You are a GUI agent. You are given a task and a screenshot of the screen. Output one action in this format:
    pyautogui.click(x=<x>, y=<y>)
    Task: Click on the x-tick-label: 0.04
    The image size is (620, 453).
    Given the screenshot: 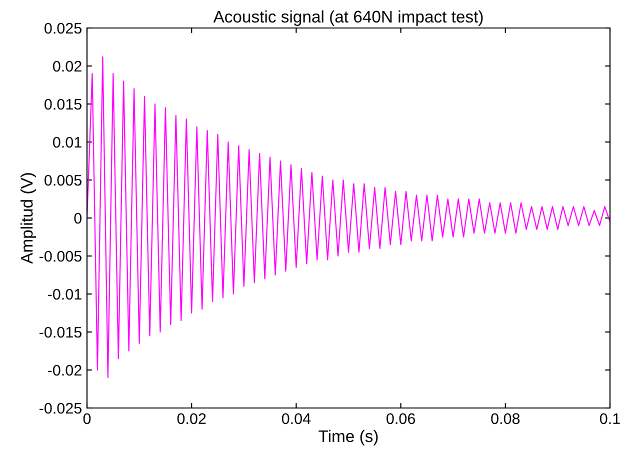 What is the action you would take?
    pyautogui.click(x=296, y=418)
    